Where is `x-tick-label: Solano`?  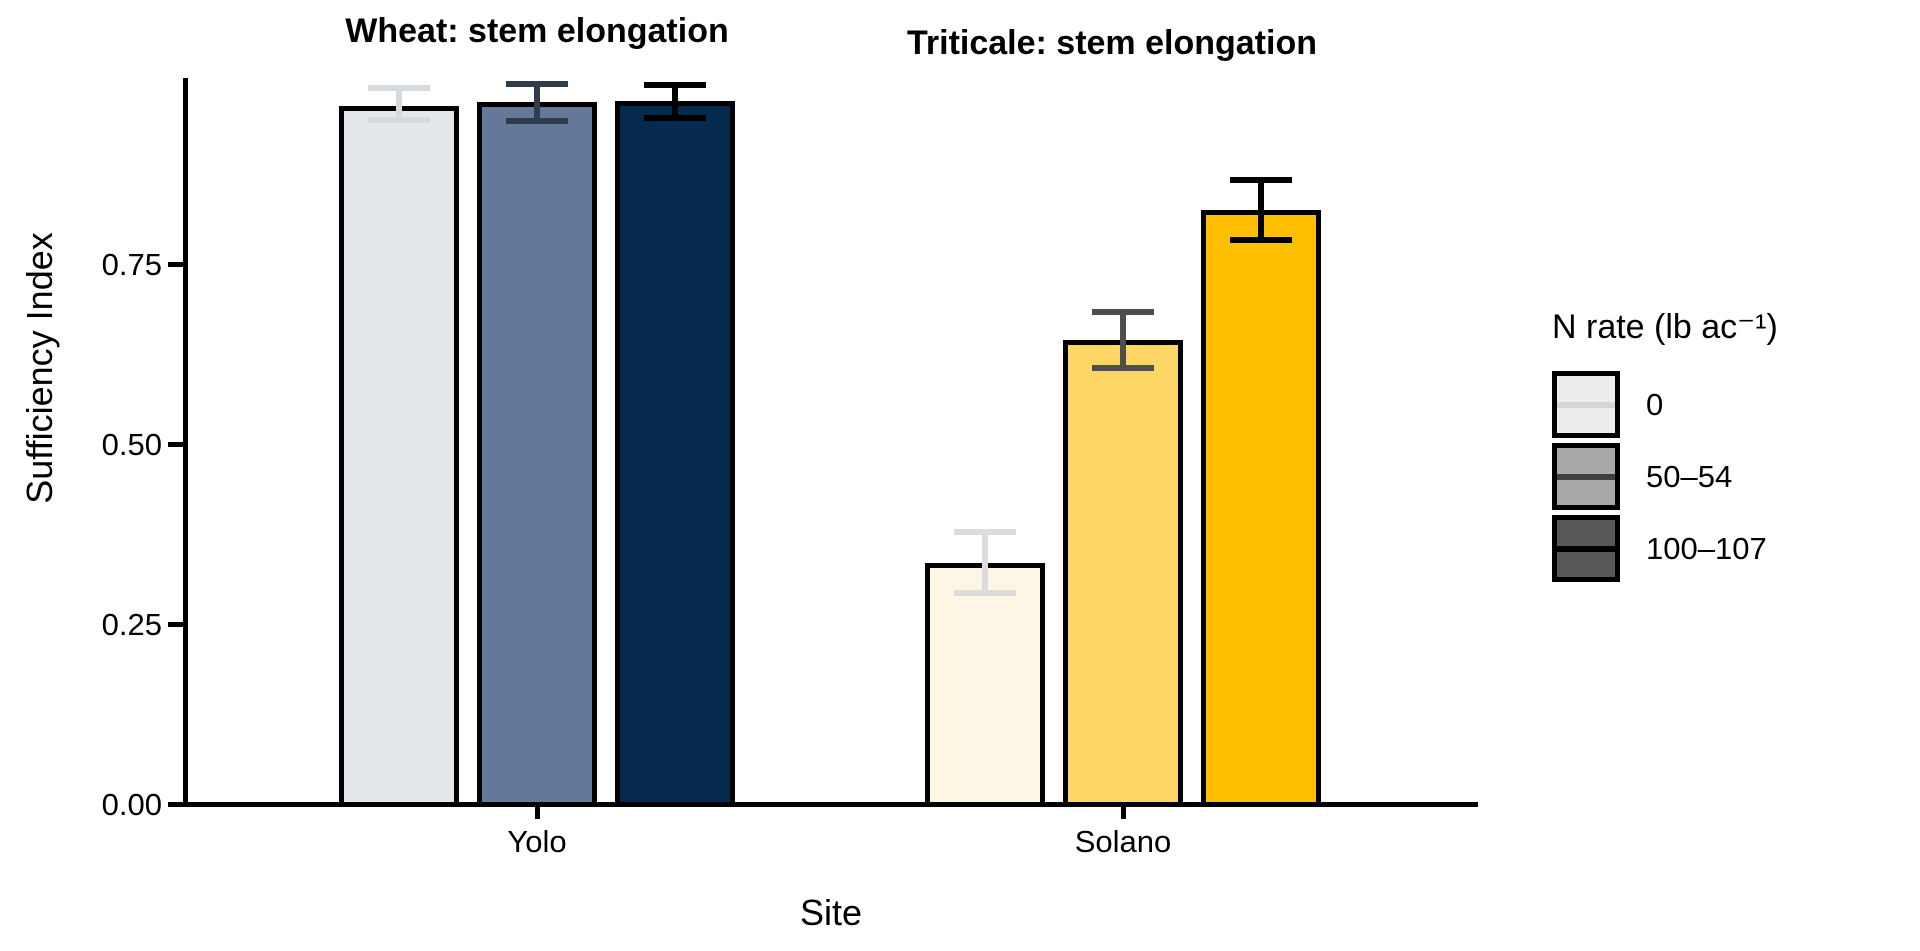
x-tick-label: Solano is located at coordinates (1123, 841).